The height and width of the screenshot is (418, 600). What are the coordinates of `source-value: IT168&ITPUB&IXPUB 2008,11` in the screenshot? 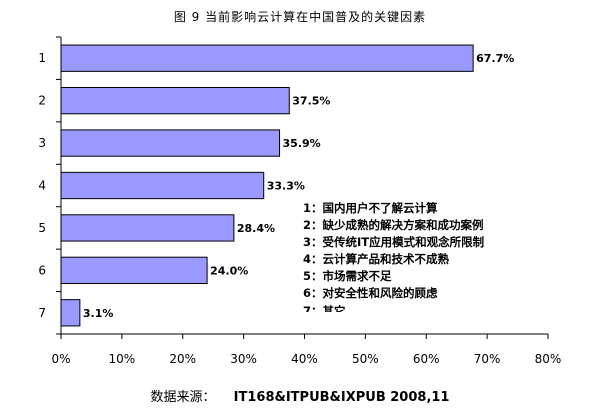 It's located at (341, 397).